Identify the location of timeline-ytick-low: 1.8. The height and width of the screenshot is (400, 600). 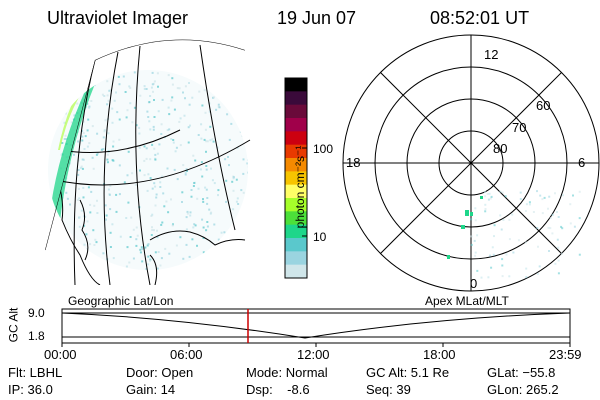
(36, 336).